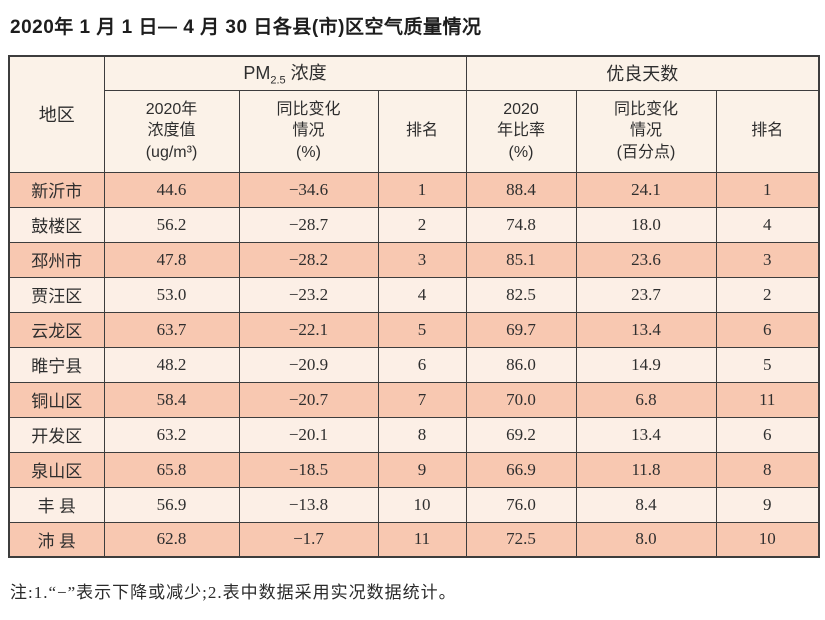  I want to click on pm25-change-cell: −28.7, so click(308, 224).